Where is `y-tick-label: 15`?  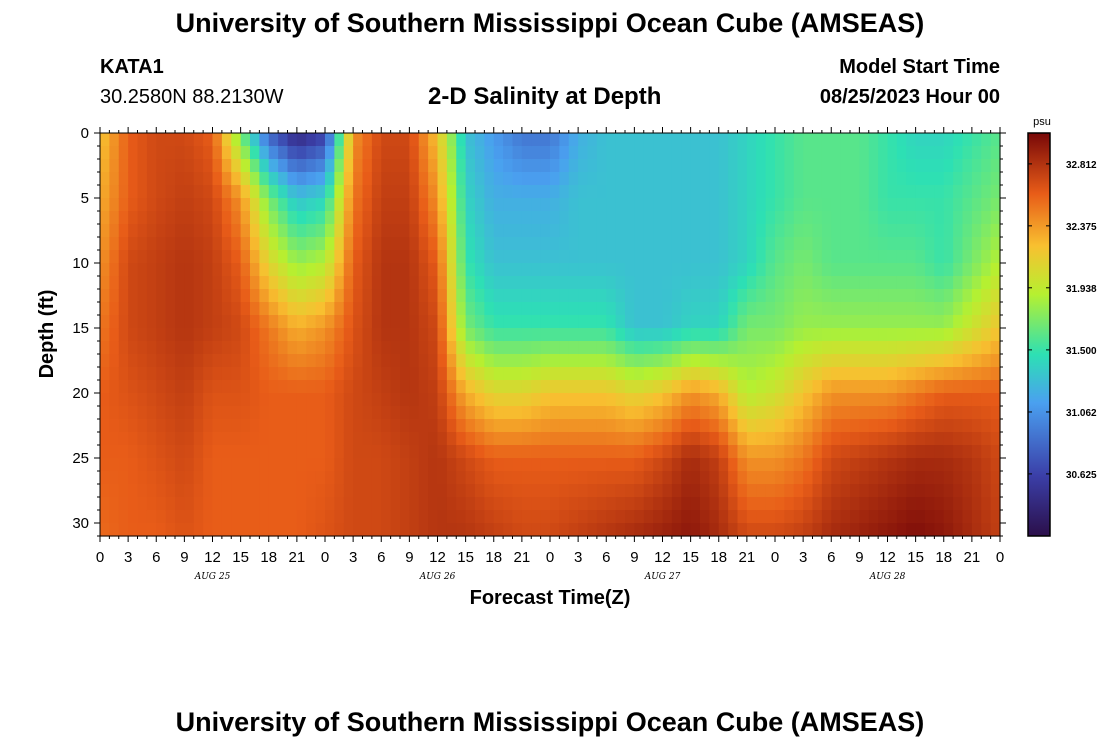 y-tick-label: 15 is located at coordinates (80, 328).